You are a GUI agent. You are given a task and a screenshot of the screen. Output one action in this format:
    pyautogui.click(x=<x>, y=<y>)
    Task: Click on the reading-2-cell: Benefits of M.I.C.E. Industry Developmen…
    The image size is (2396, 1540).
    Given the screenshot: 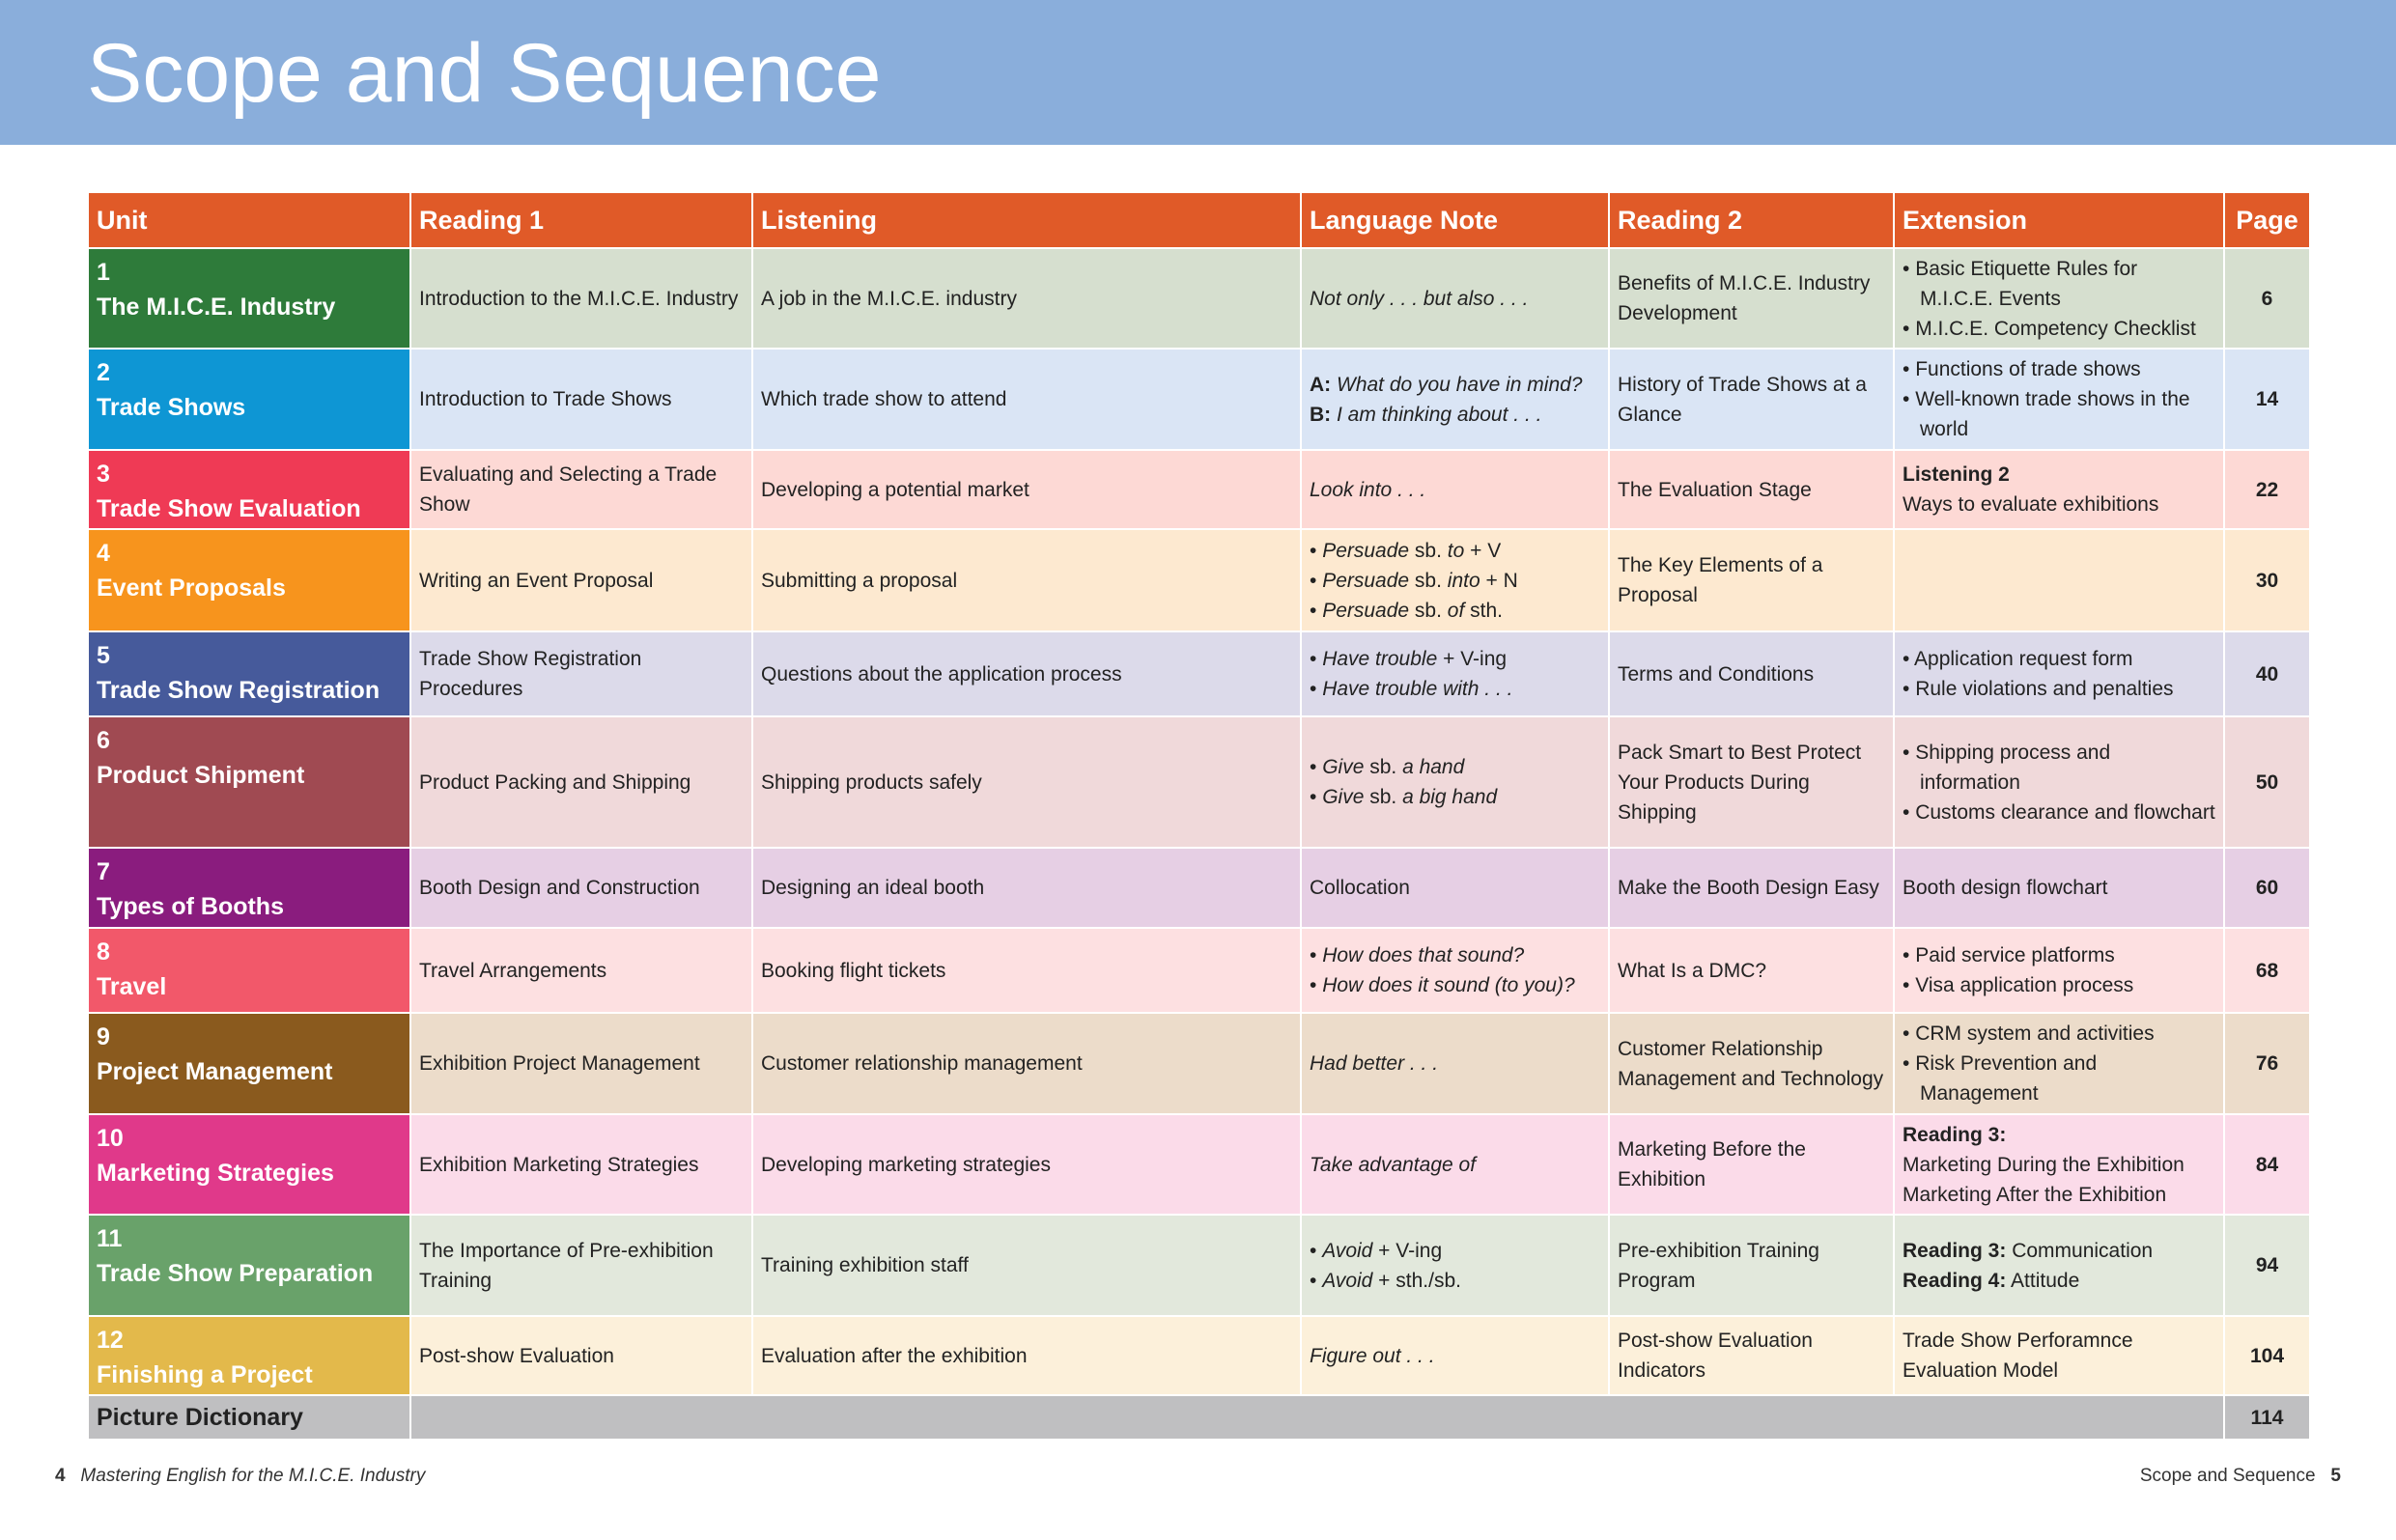 What is the action you would take?
    pyautogui.click(x=1751, y=299)
    